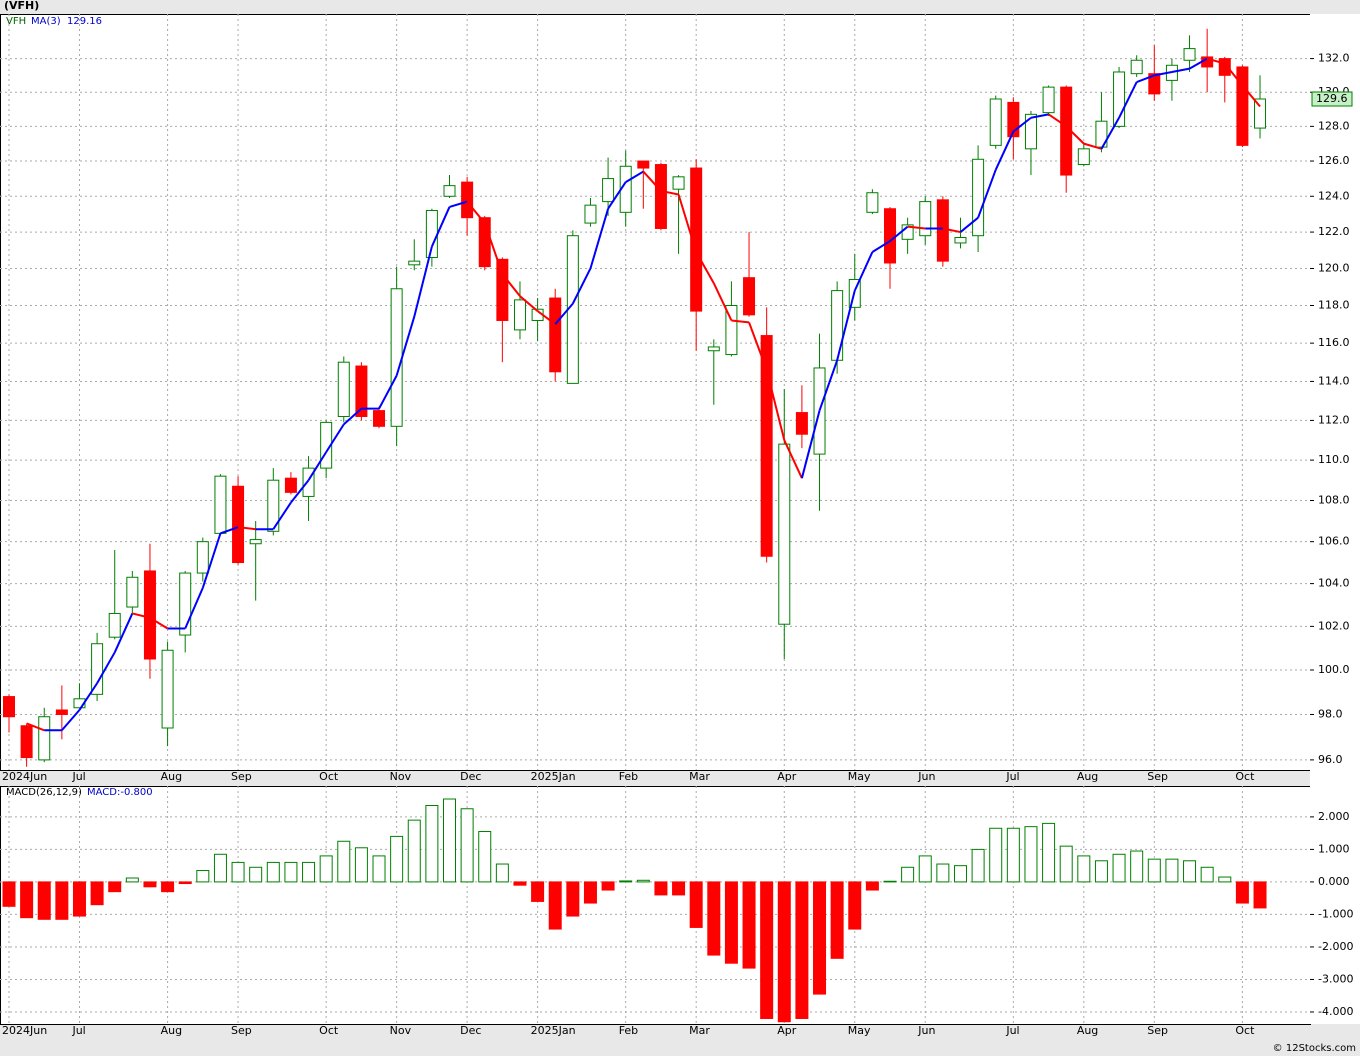 The height and width of the screenshot is (1060, 1360). I want to click on x-tick-label: Apr, so click(787, 1030).